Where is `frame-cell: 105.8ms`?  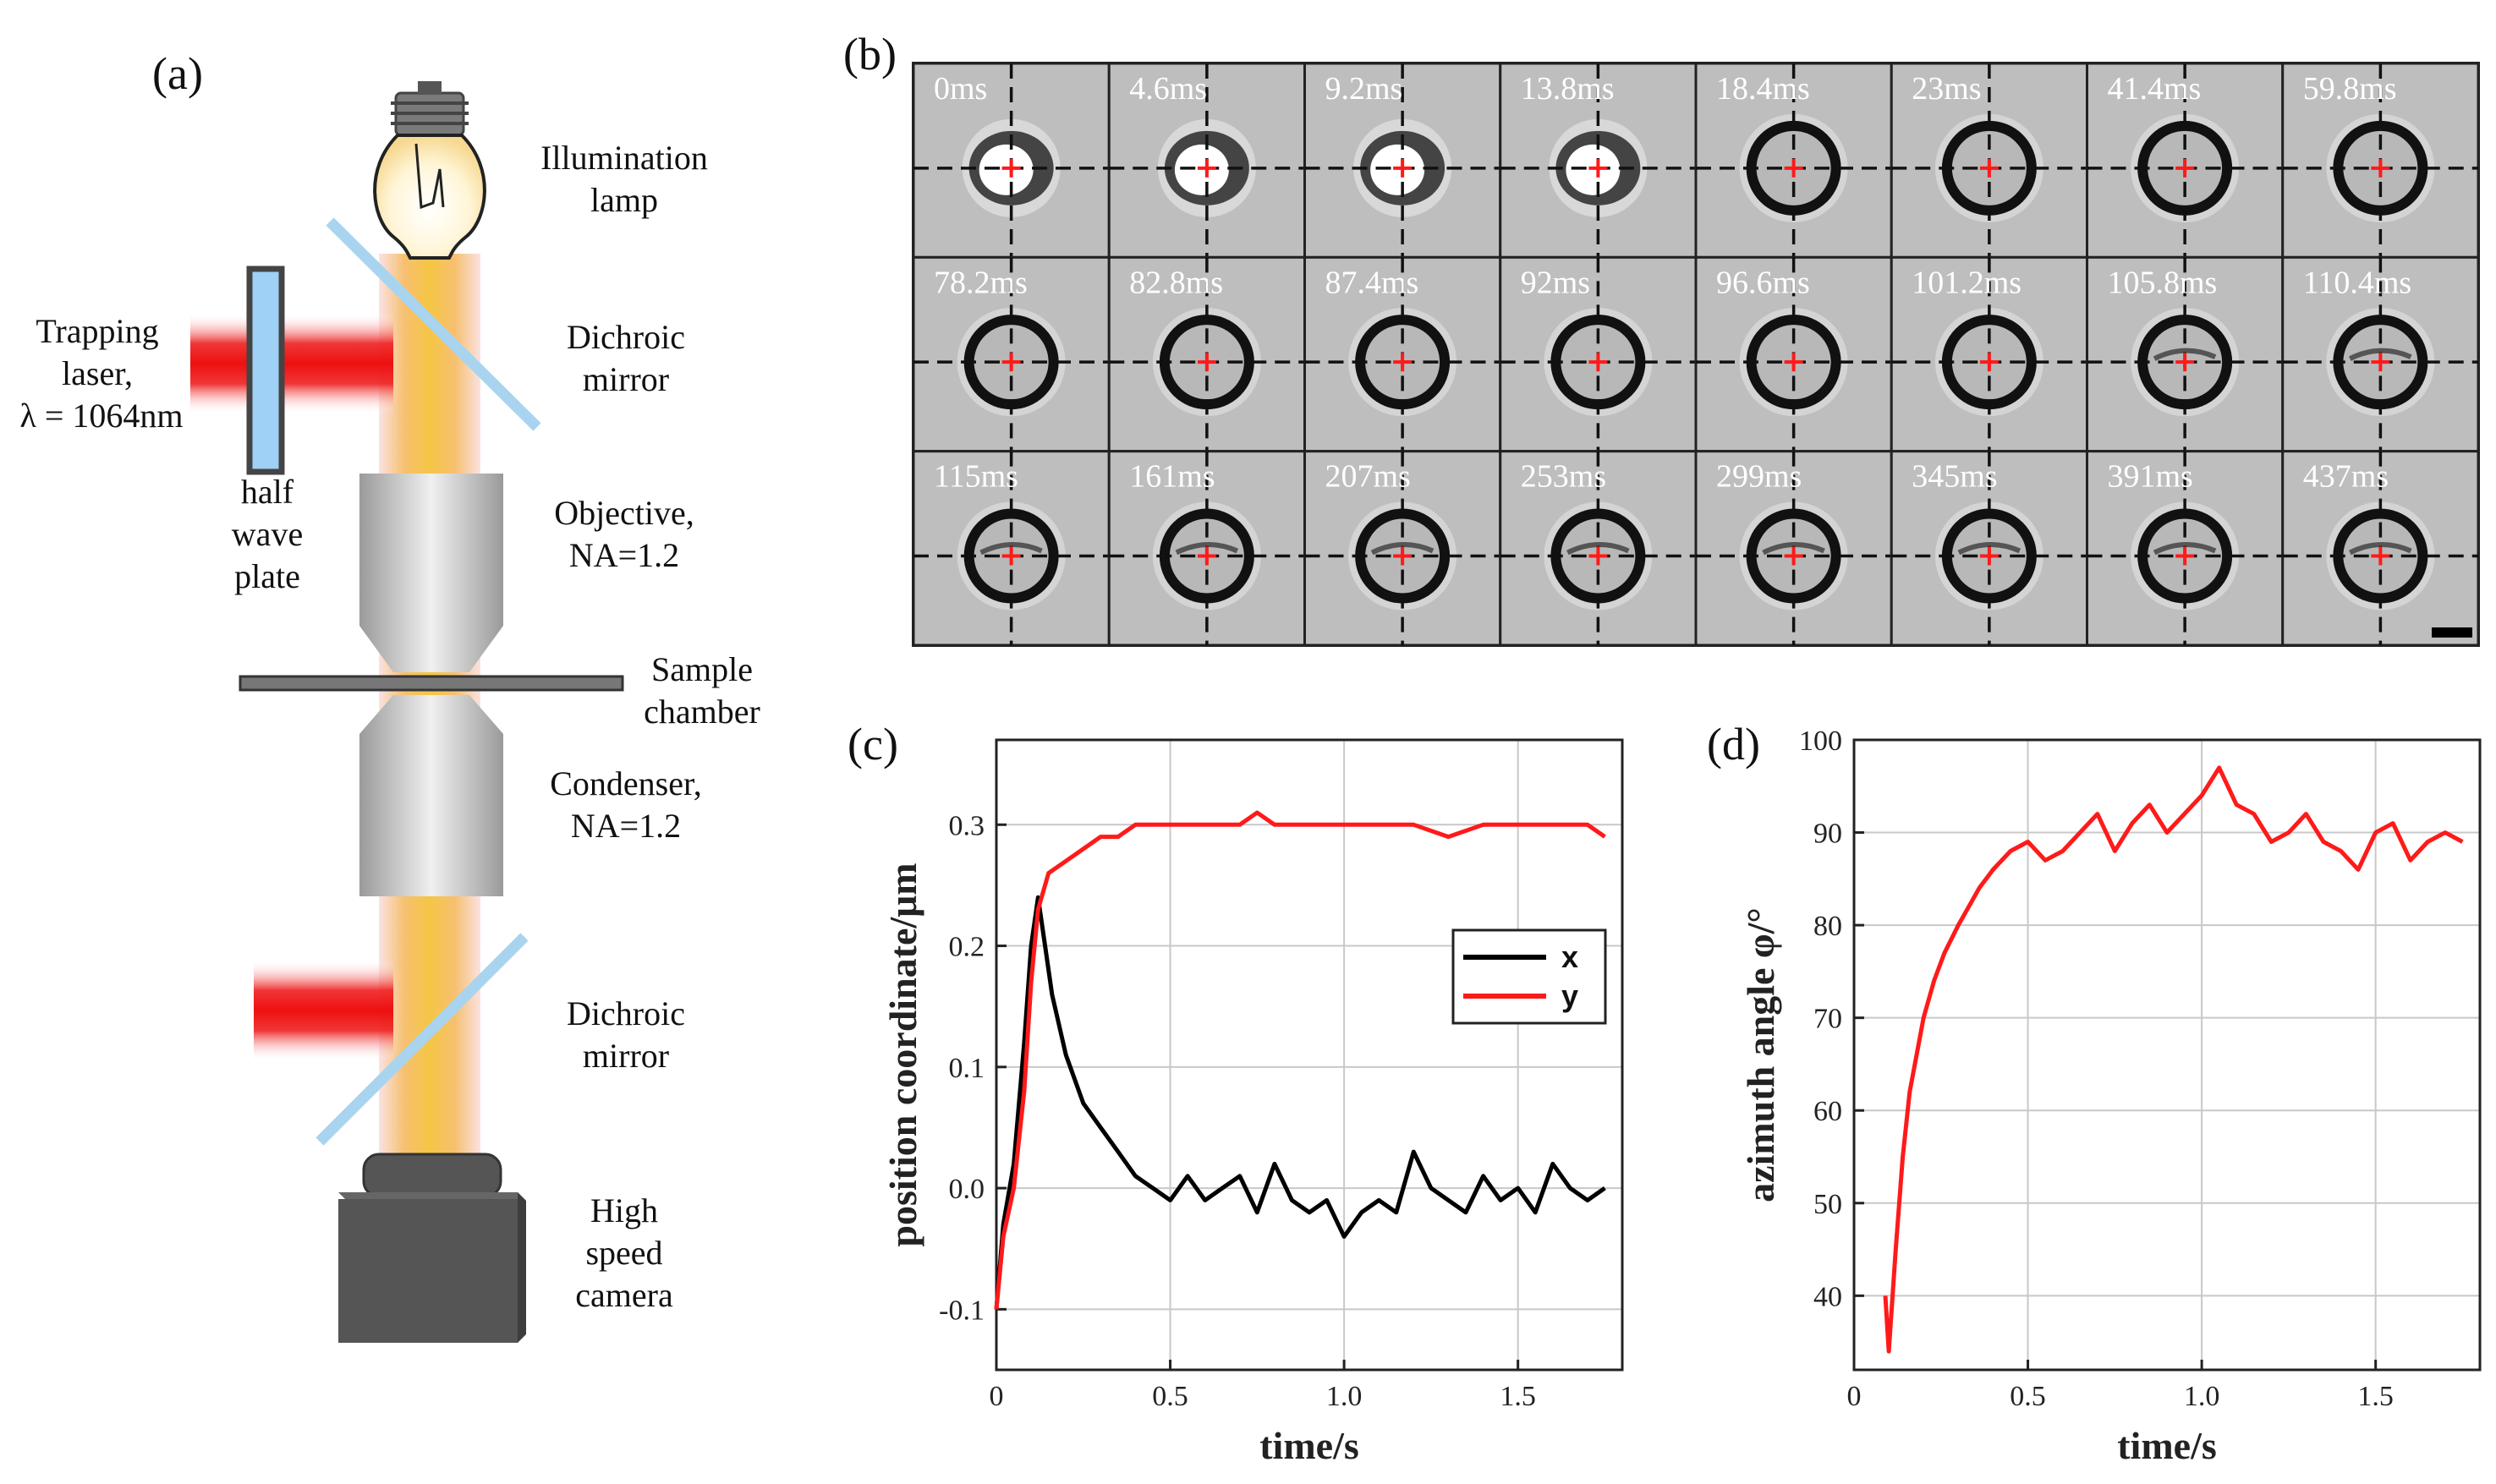
frame-cell: 105.8ms is located at coordinates (2185, 354).